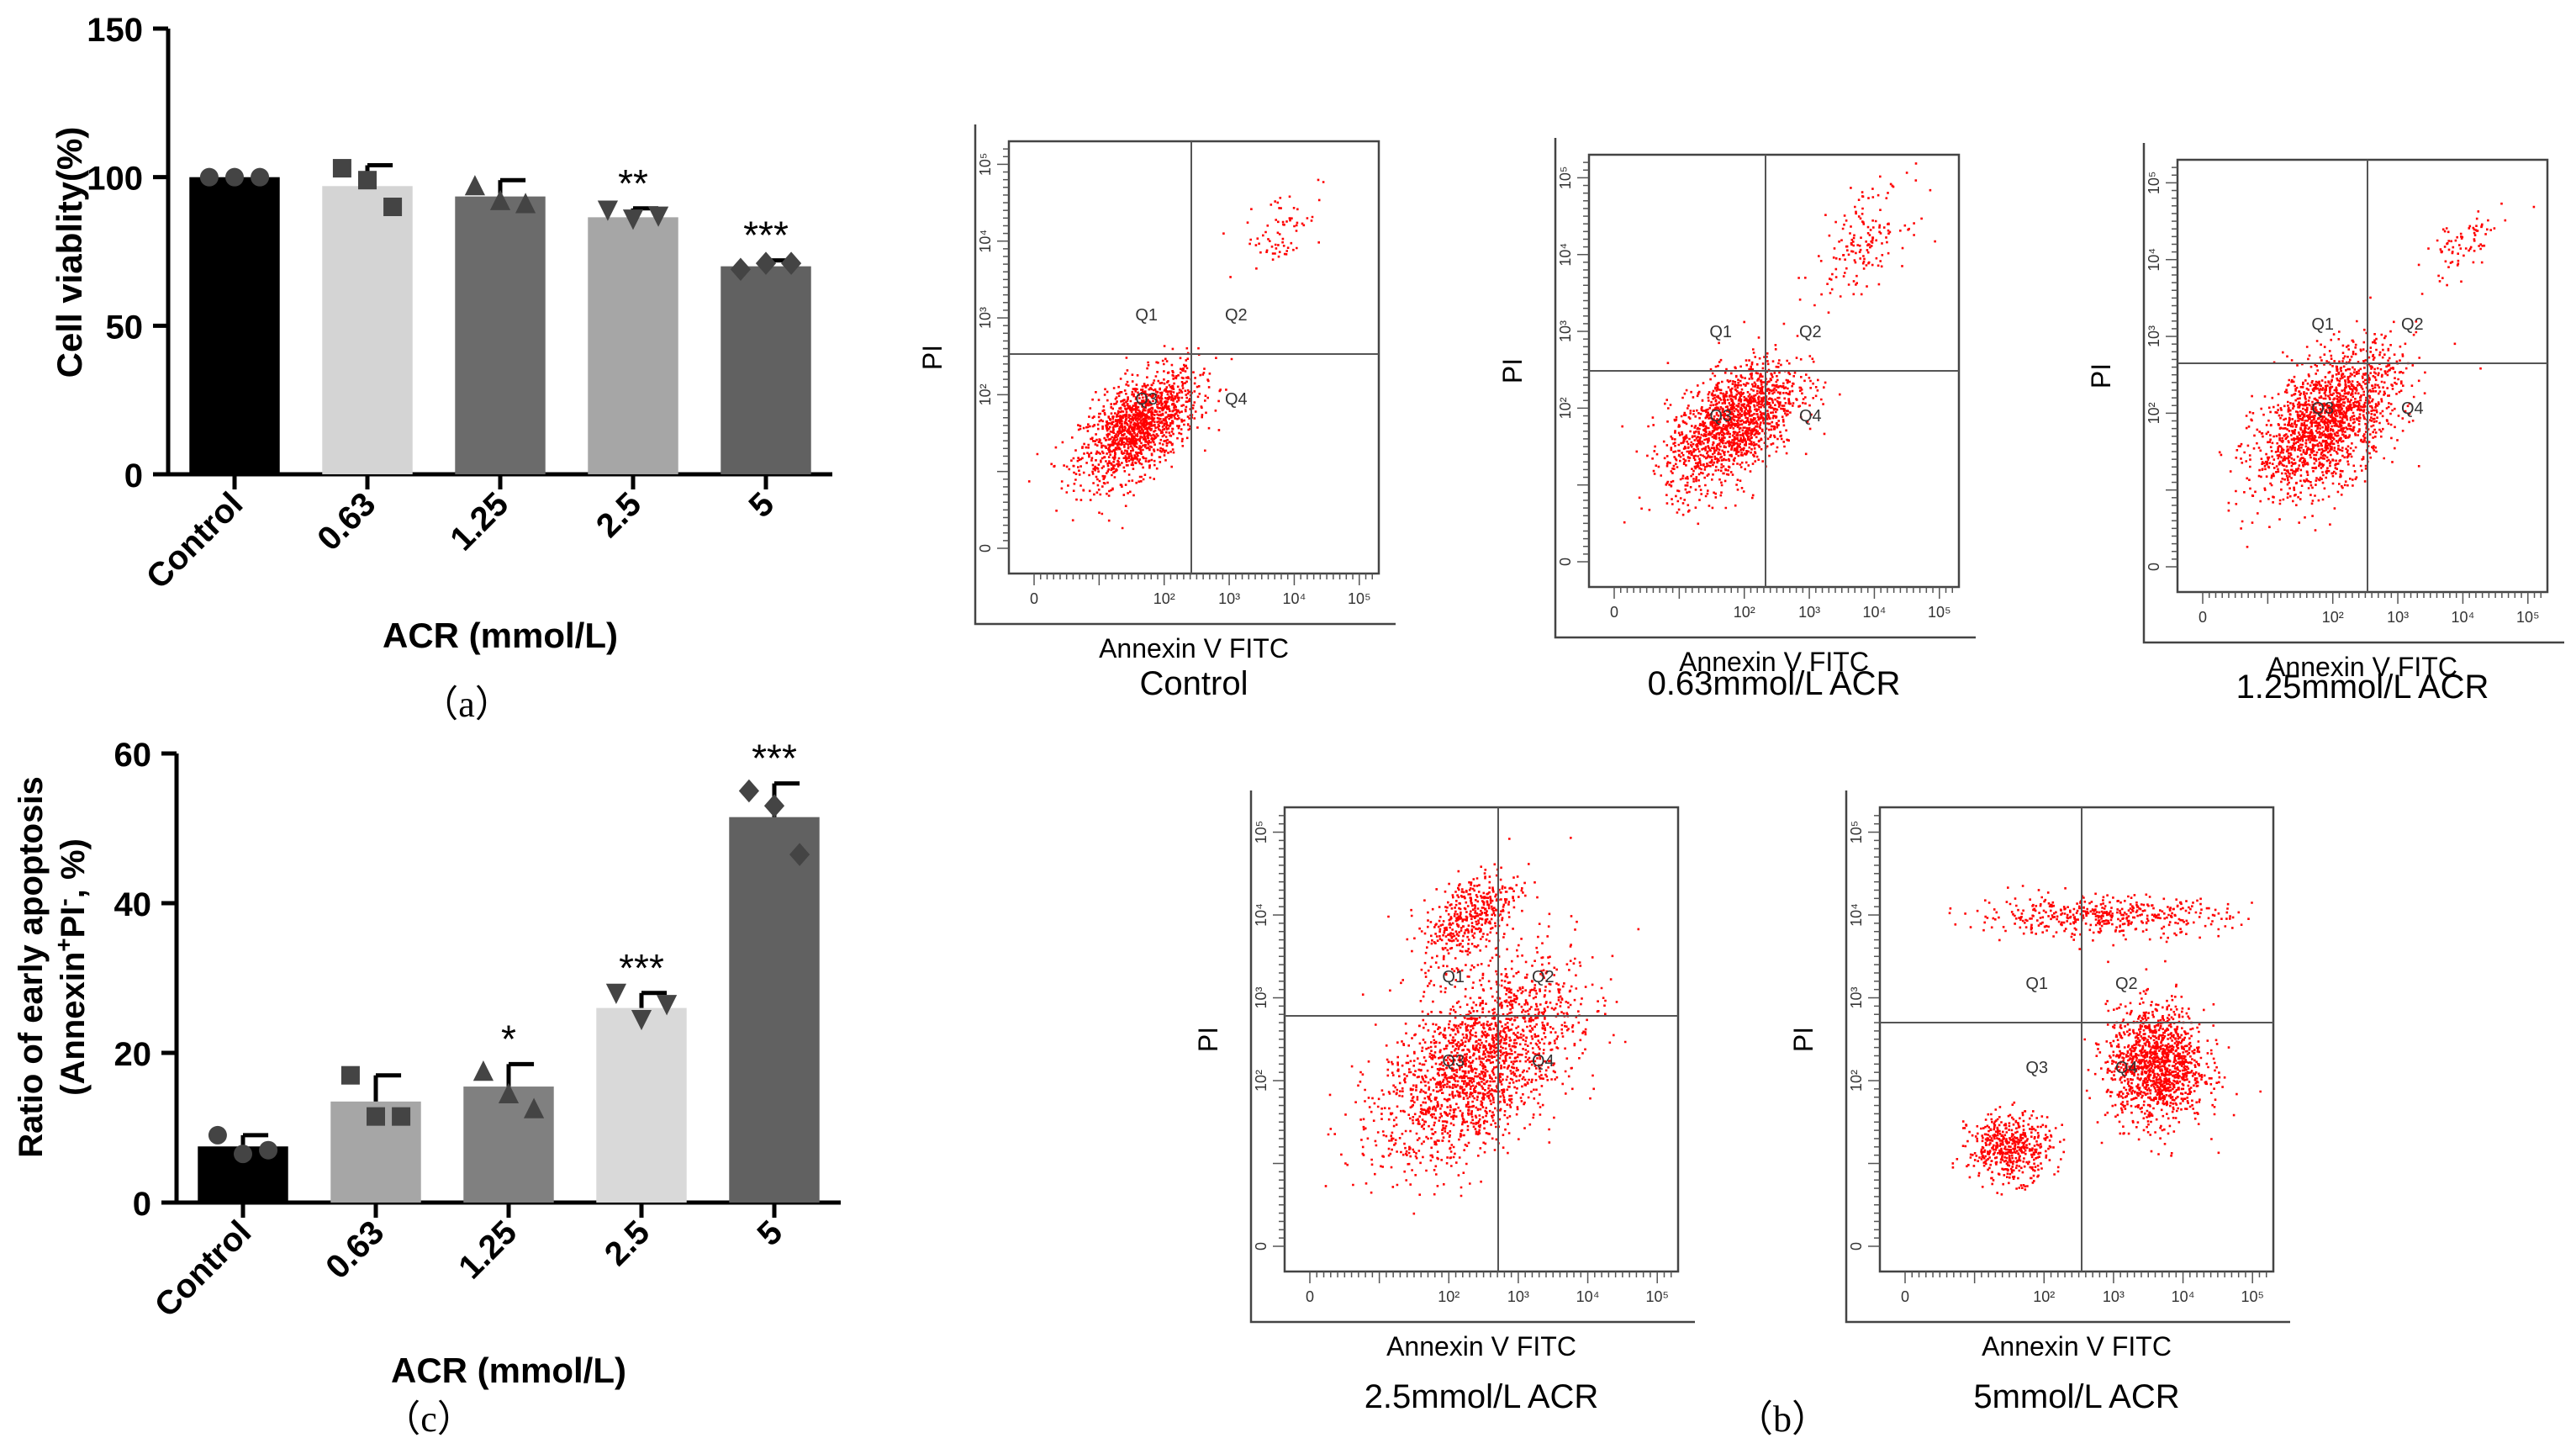  Describe the element at coordinates (133, 1054) in the screenshot. I see `y-tick-label: 20` at that location.